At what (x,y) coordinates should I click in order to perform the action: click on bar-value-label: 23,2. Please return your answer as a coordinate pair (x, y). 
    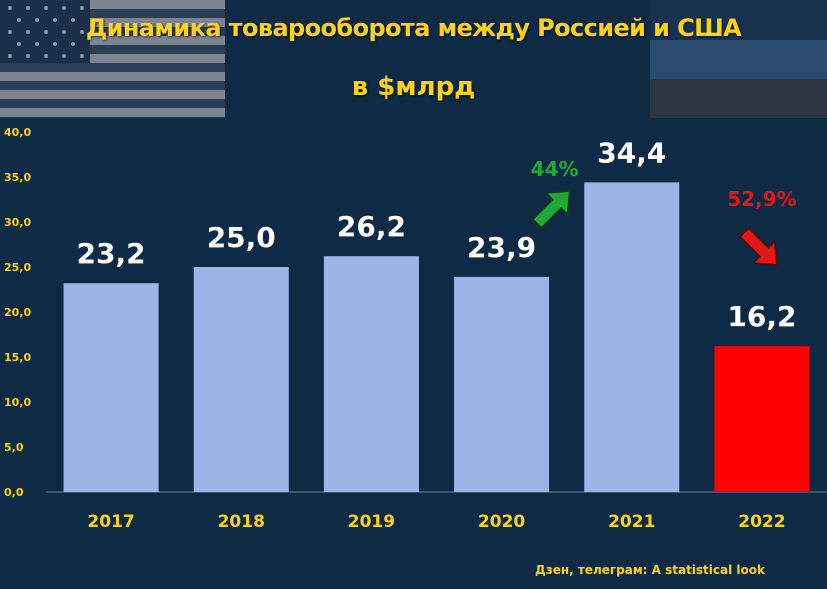
    Looking at the image, I should click on (111, 253).